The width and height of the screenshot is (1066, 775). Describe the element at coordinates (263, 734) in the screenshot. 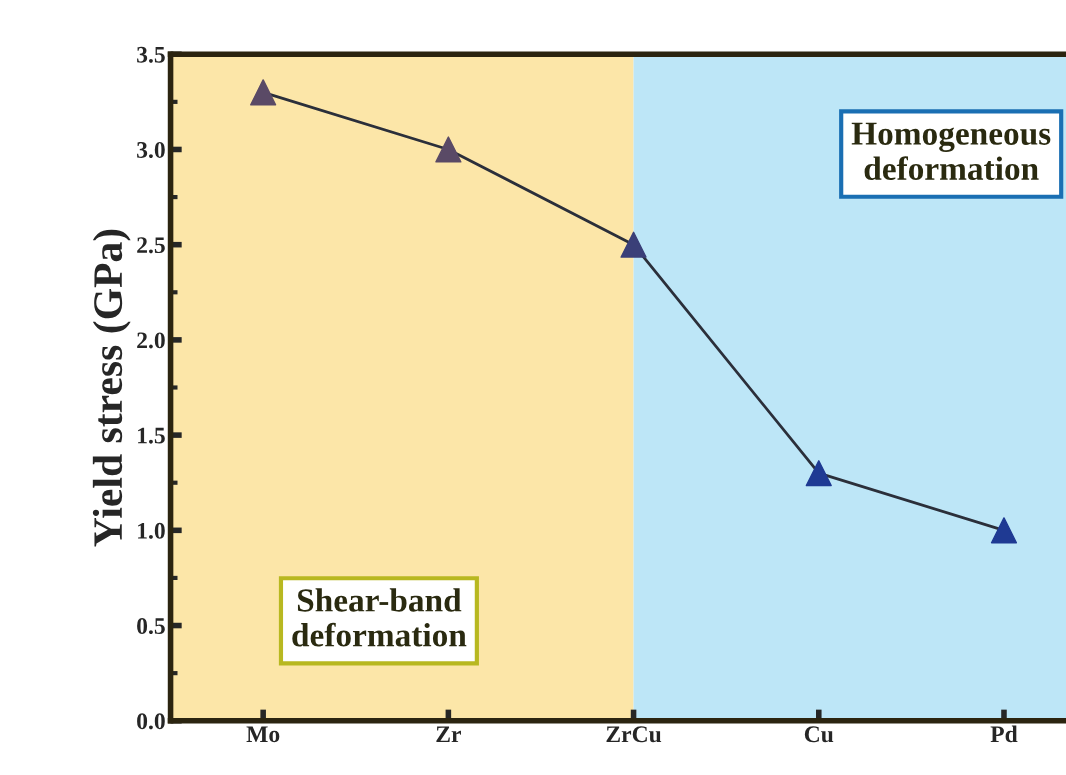

I see `x-tick-label: Mo` at that location.